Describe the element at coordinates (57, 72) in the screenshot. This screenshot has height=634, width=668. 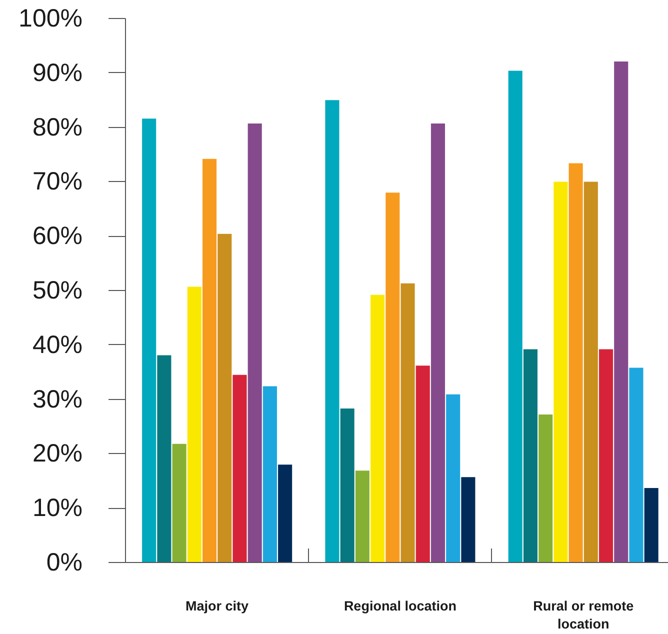
I see `y-tick-label: 90%` at that location.